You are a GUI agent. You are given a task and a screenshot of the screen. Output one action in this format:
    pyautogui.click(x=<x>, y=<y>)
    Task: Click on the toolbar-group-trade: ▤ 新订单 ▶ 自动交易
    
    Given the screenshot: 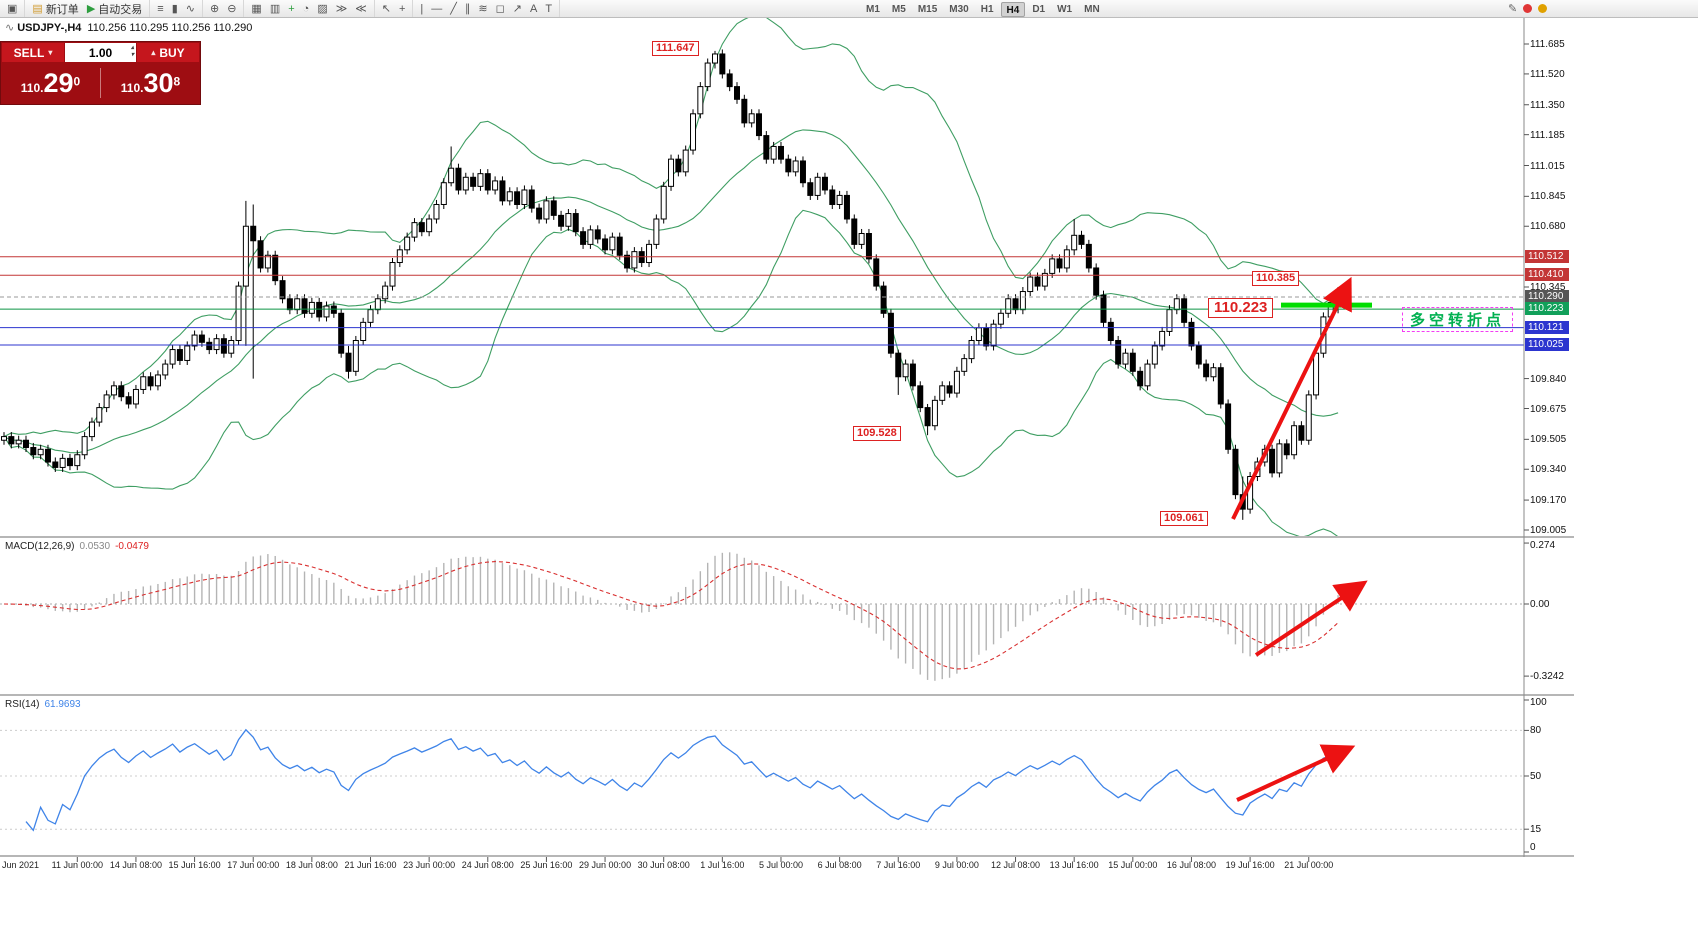 What is the action you would take?
    pyautogui.click(x=88, y=8)
    